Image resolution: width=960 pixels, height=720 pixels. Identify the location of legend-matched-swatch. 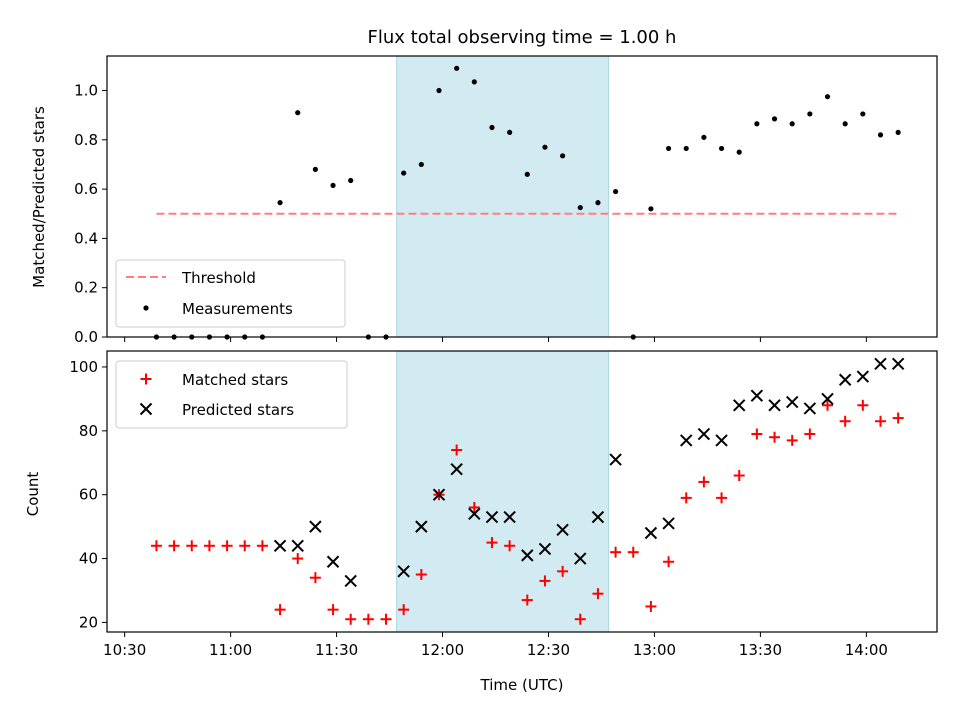
(146, 379).